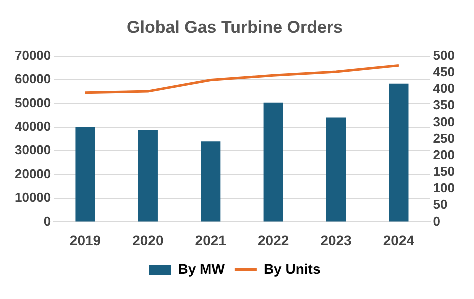 The image size is (474, 299). Describe the element at coordinates (148, 240) in the screenshot. I see `x-tick-label: 2020` at that location.